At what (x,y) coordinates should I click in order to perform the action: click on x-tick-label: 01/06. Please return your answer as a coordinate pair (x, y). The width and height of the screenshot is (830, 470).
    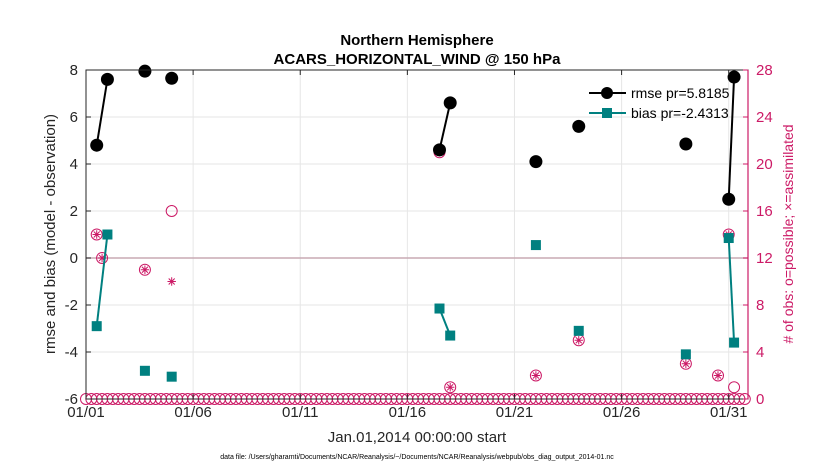
    Looking at the image, I should click on (193, 412).